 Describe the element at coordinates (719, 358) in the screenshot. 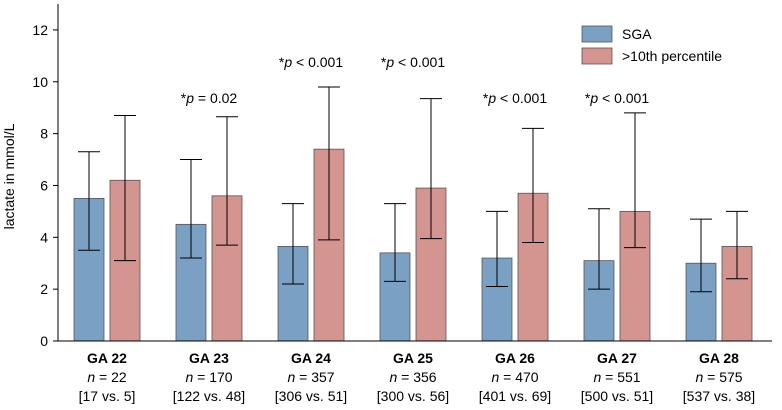

I see `group-label: GA 28` at that location.